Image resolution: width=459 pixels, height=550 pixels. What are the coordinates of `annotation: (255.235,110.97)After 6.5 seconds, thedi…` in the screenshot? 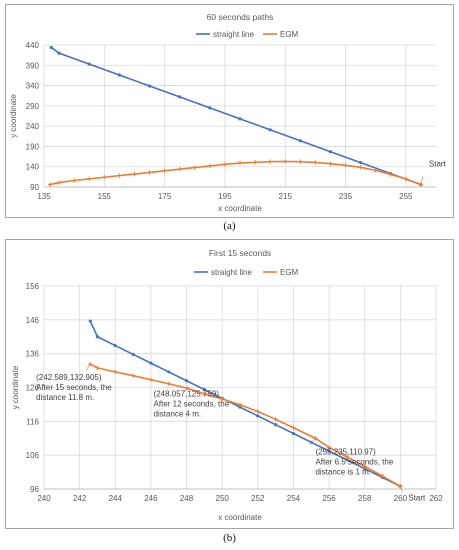 It's located at (351, 457).